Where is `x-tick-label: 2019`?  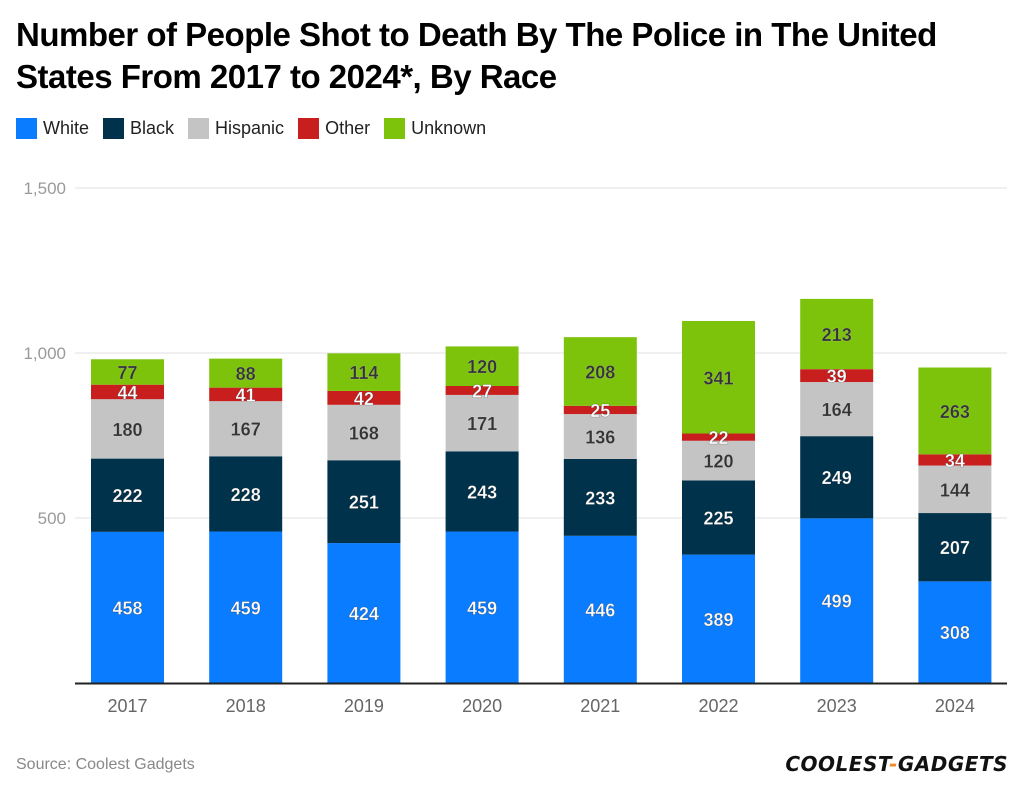 x-tick-label: 2019 is located at coordinates (364, 706).